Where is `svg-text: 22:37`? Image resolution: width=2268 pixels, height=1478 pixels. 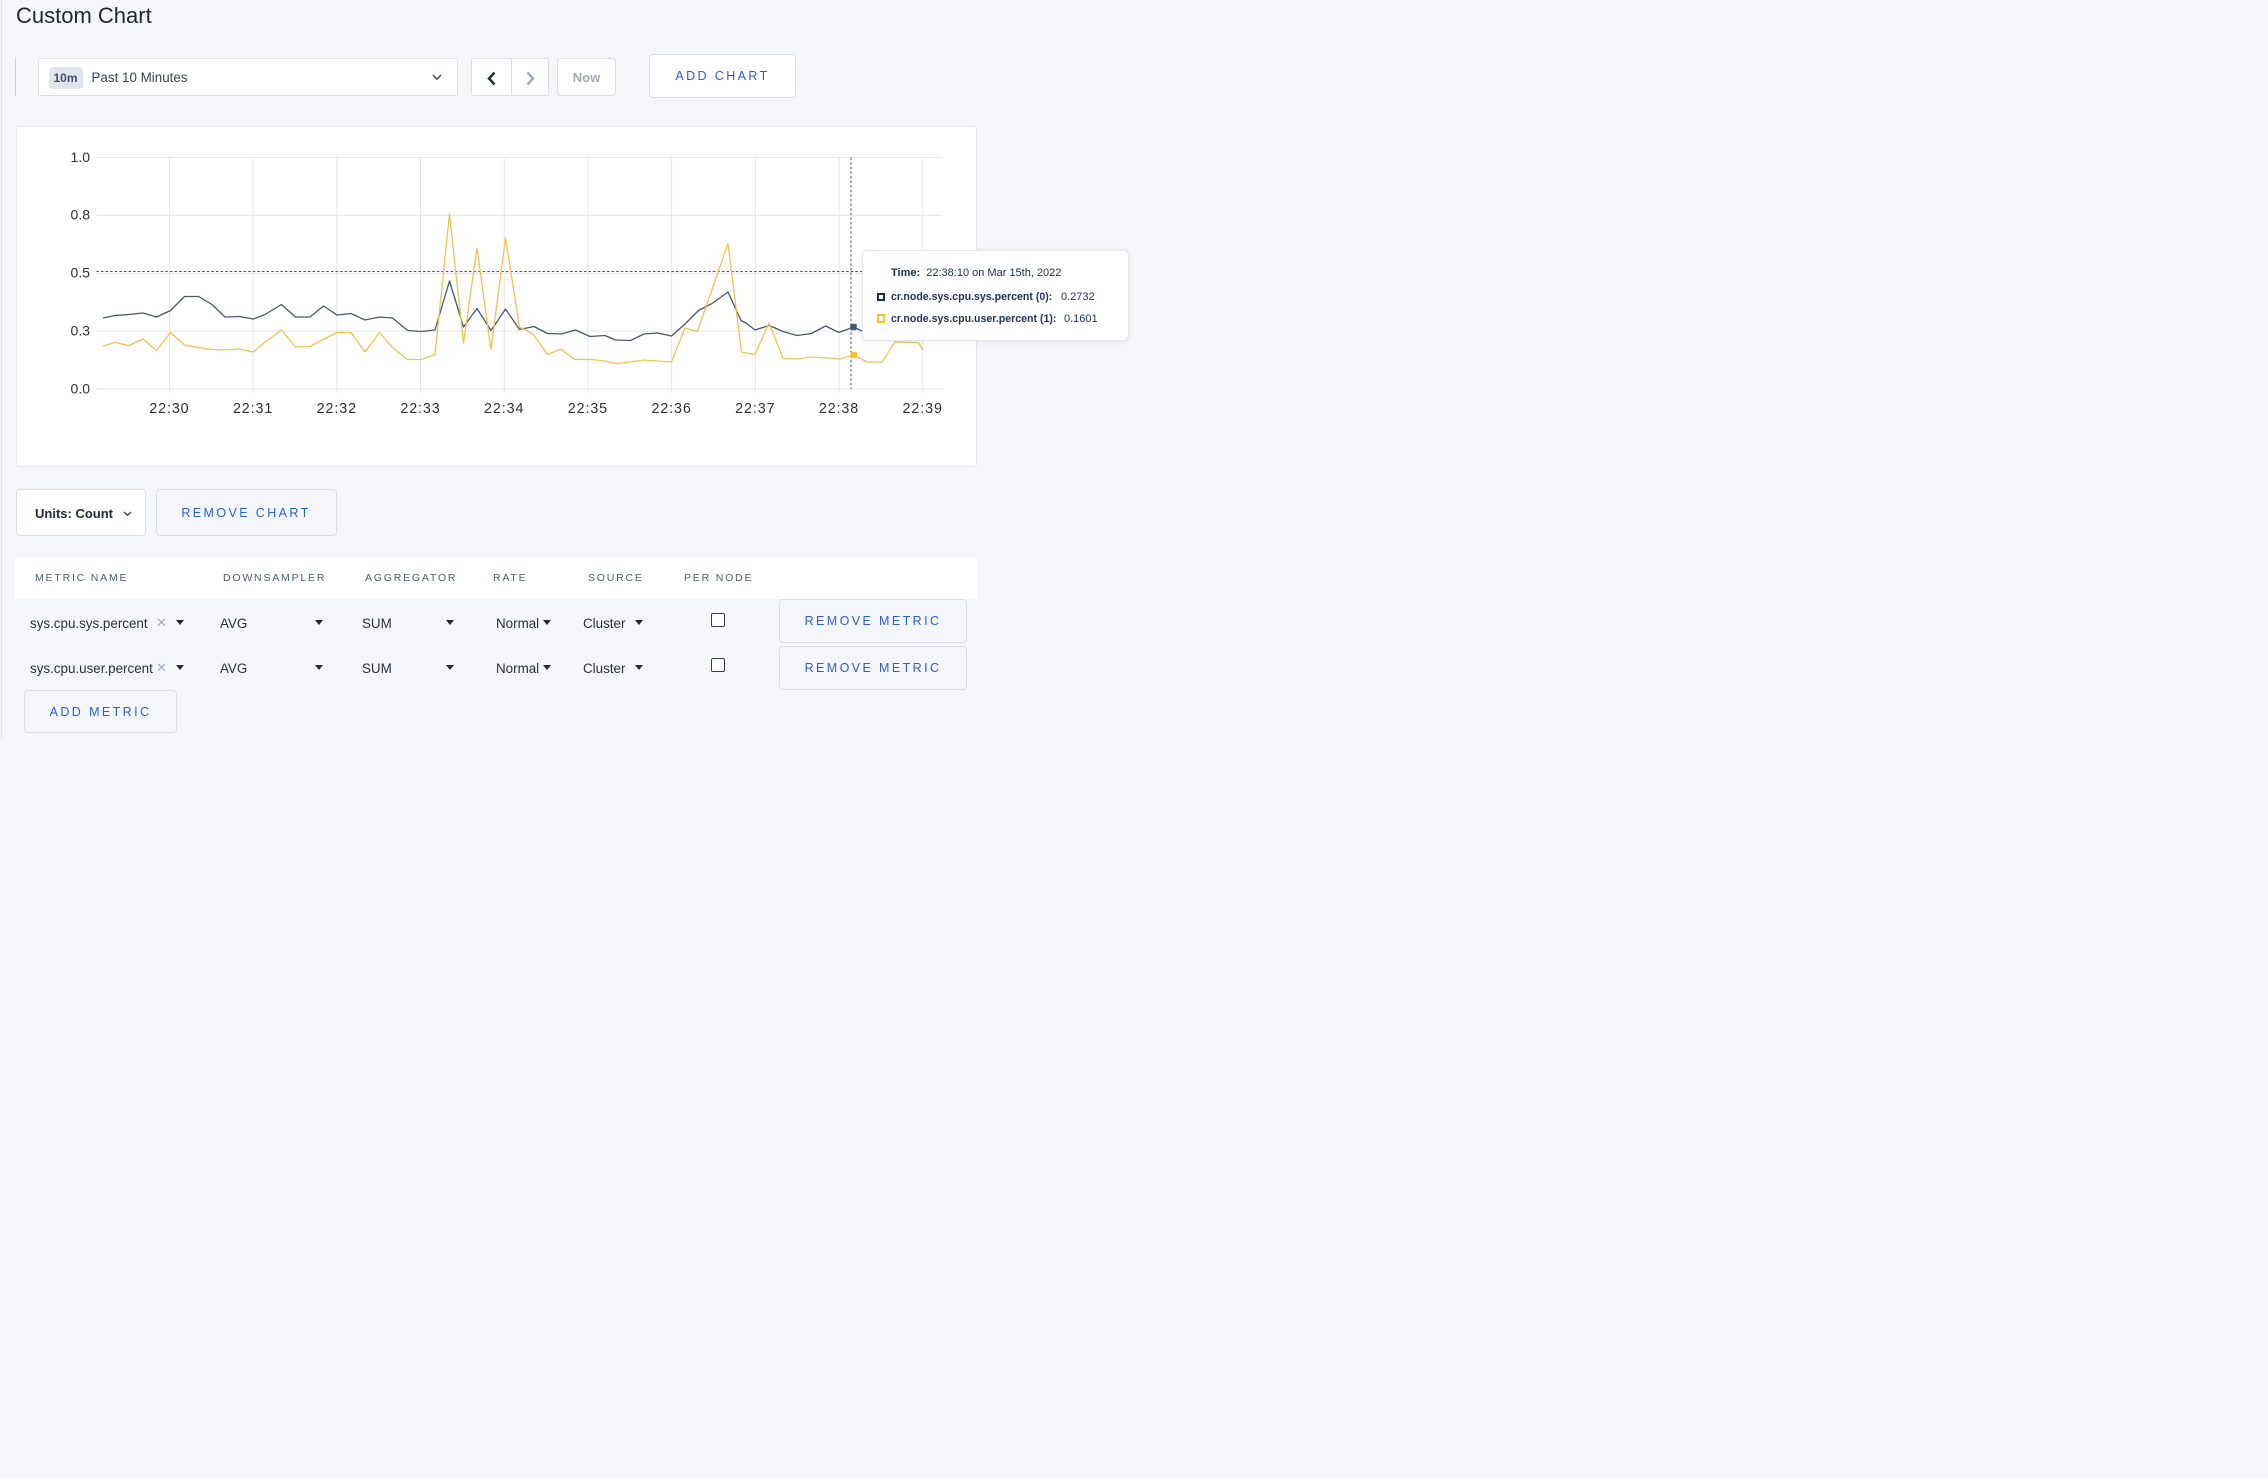 svg-text: 22:37 is located at coordinates (755, 409).